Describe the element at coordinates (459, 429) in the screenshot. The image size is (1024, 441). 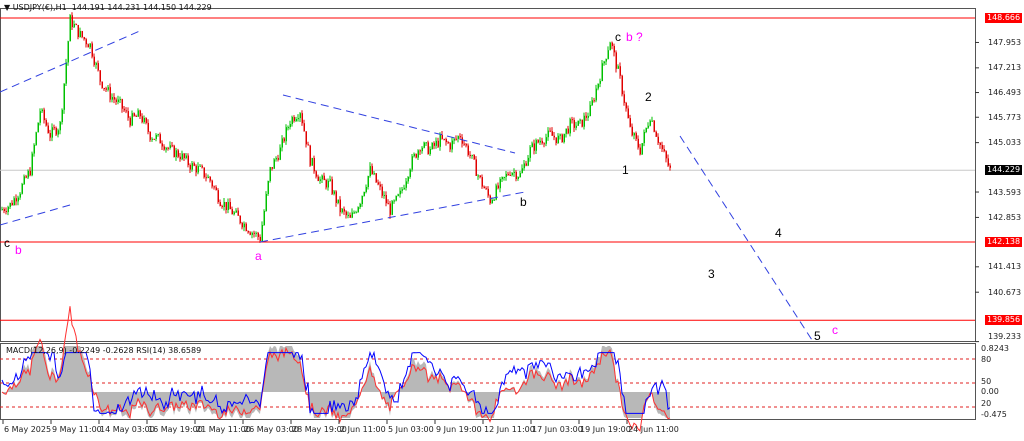
I see `time-tick-label: 9 Jun 19:00` at that location.